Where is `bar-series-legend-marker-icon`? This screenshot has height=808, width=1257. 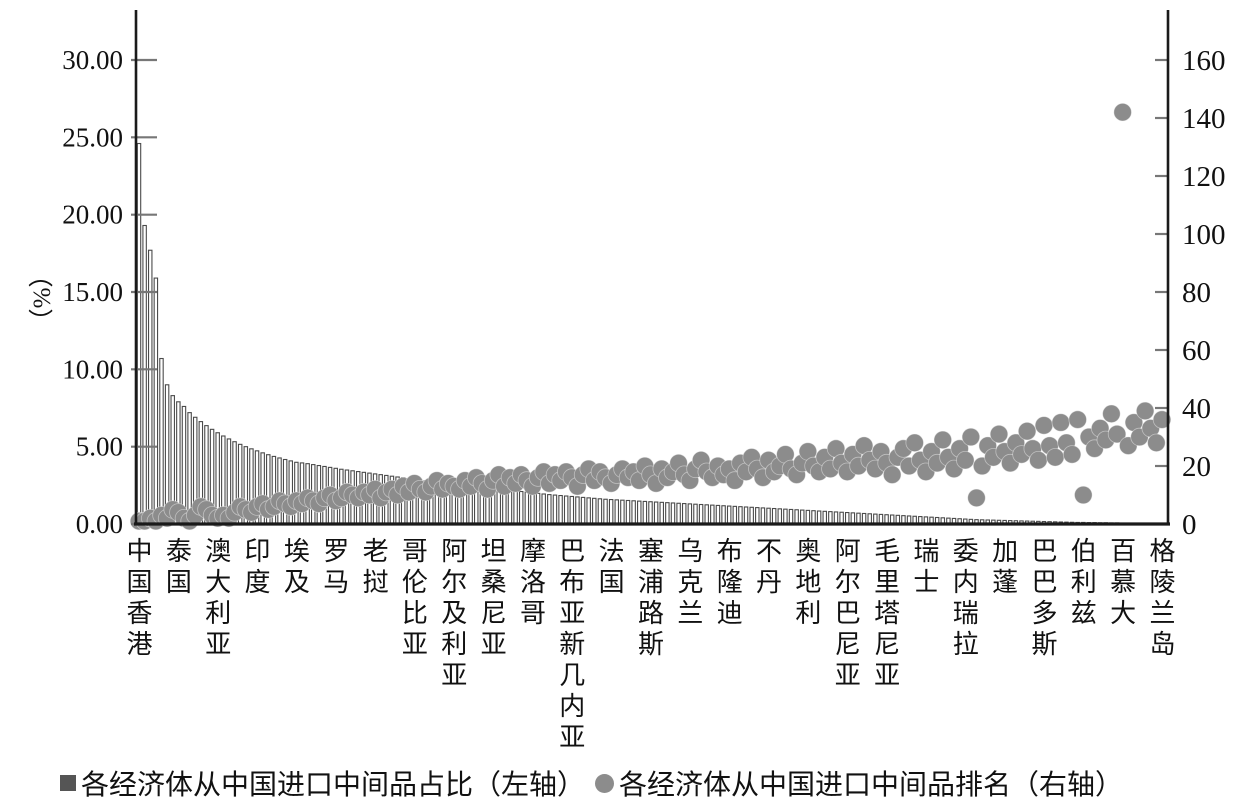 bar-series-legend-marker-icon is located at coordinates (68, 783).